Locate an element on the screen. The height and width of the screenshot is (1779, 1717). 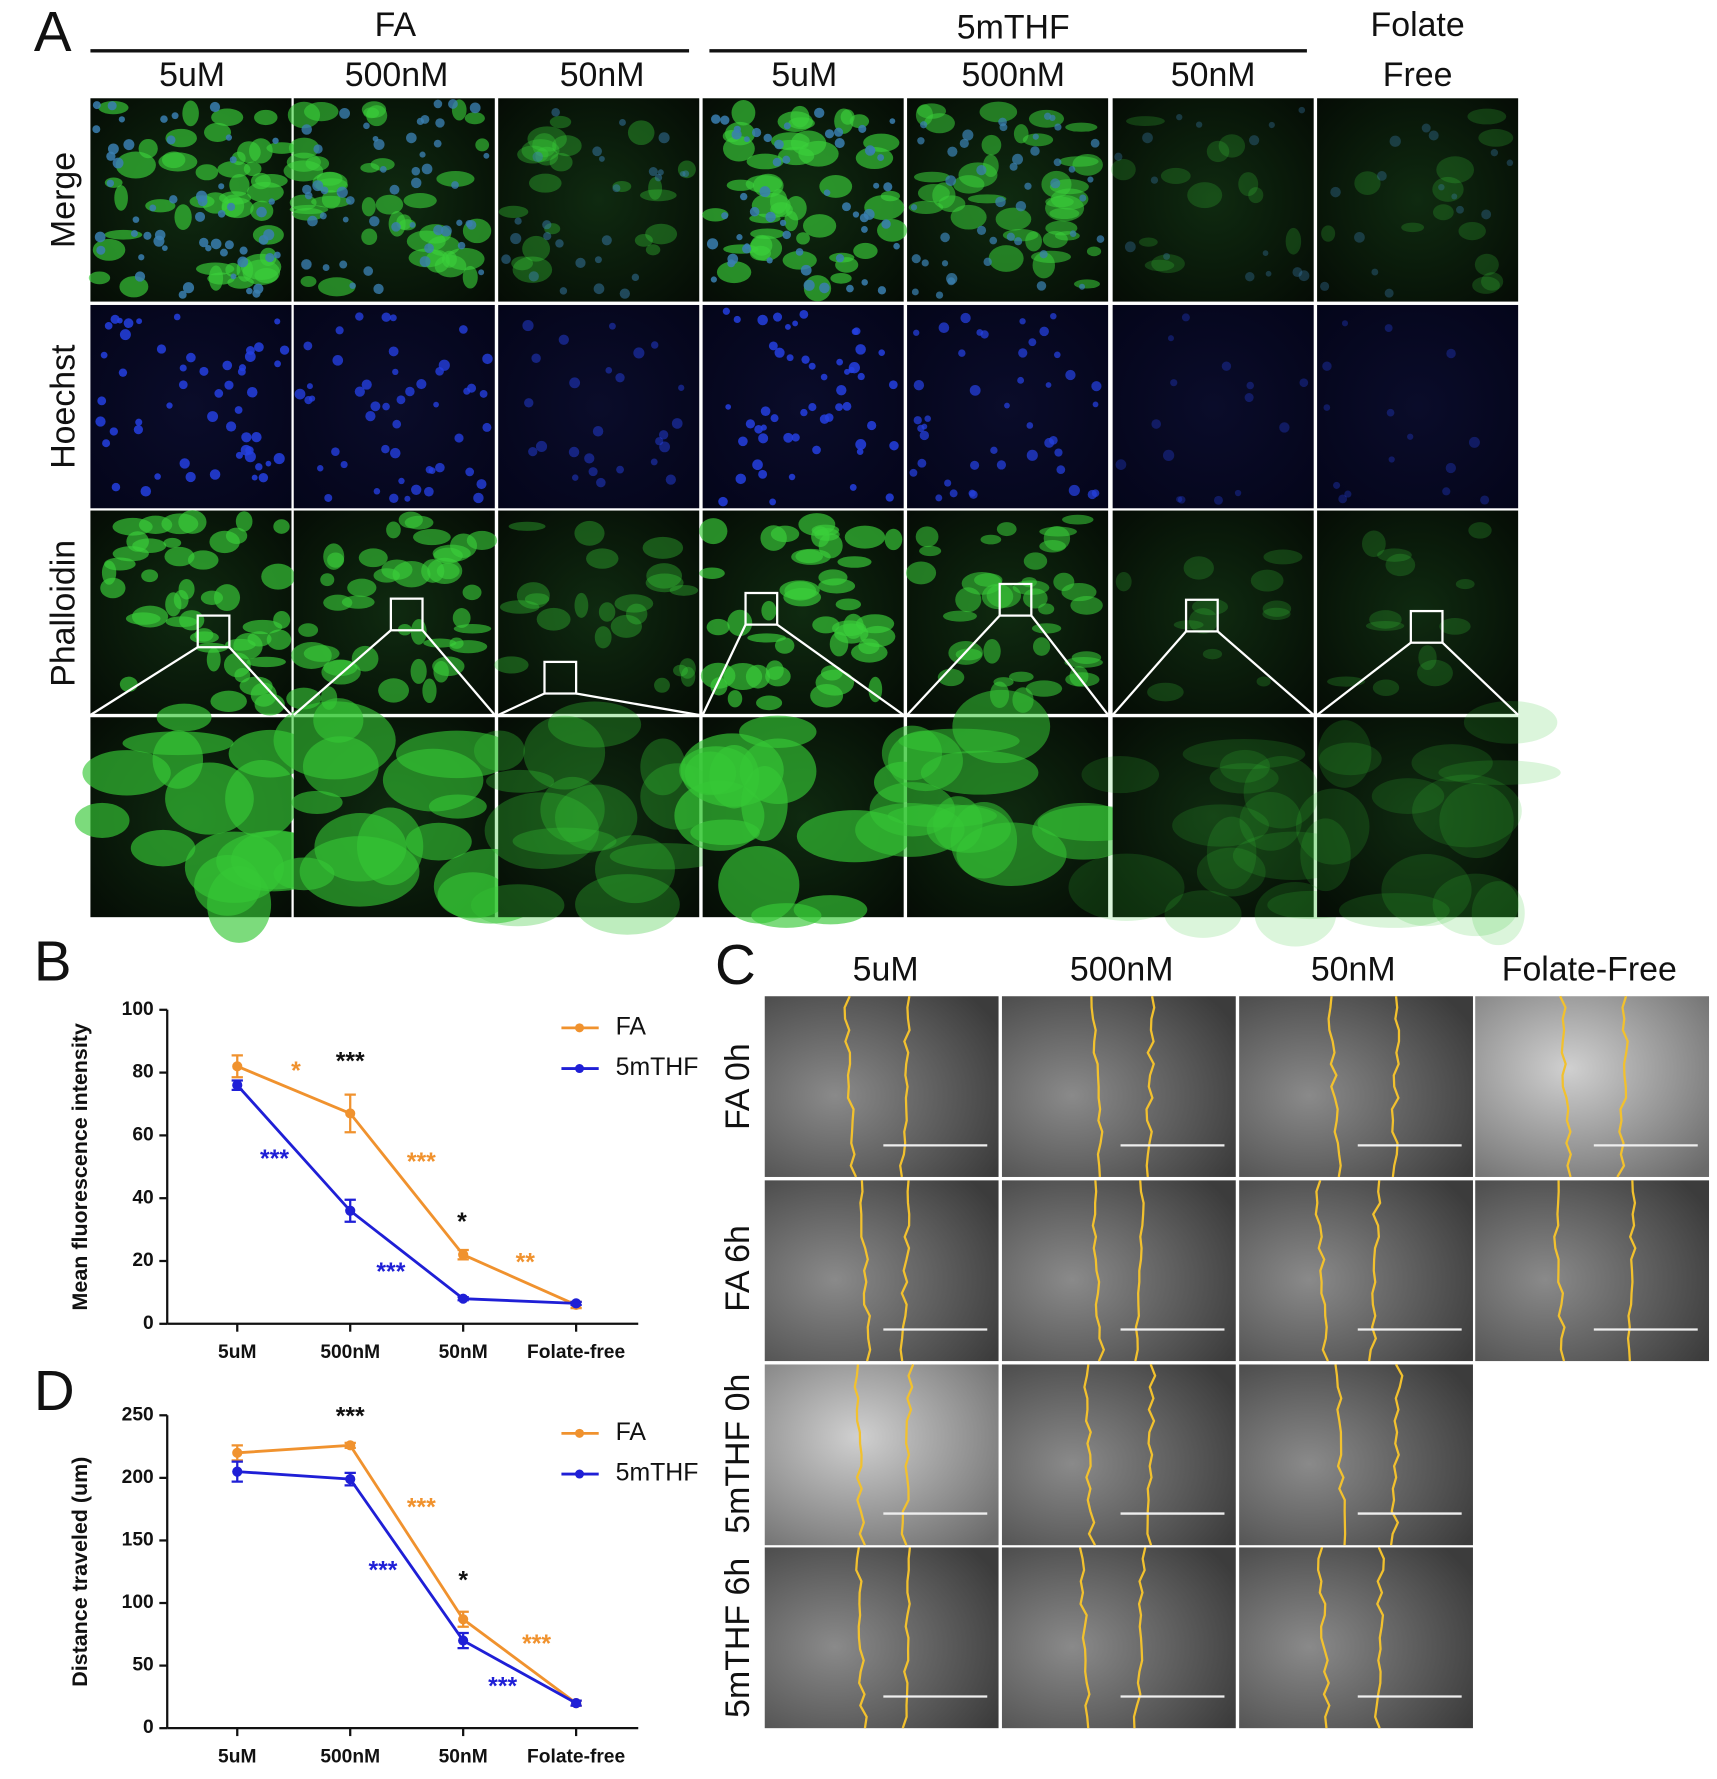
y-tick-label: 100 is located at coordinates (138, 1602).